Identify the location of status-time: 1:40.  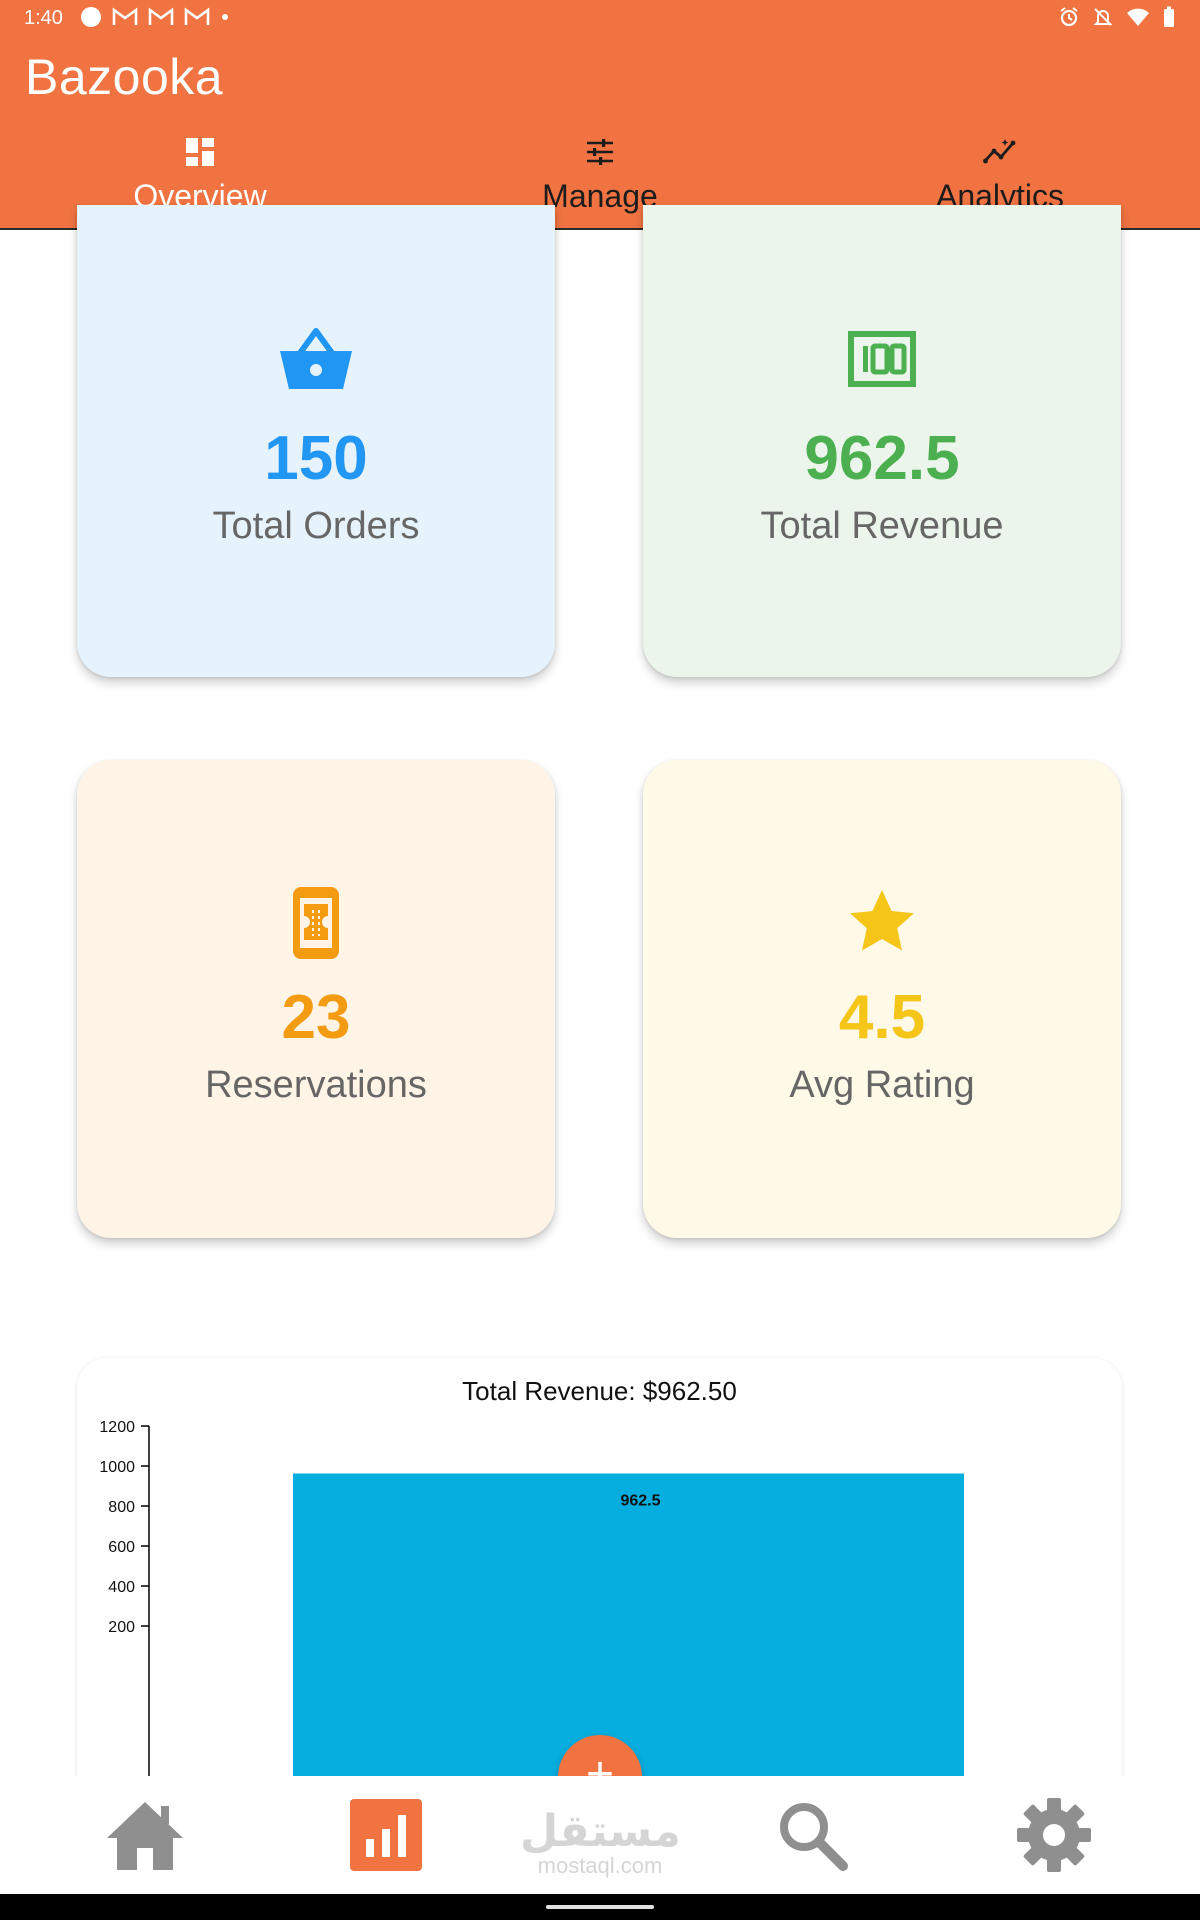
(43, 18).